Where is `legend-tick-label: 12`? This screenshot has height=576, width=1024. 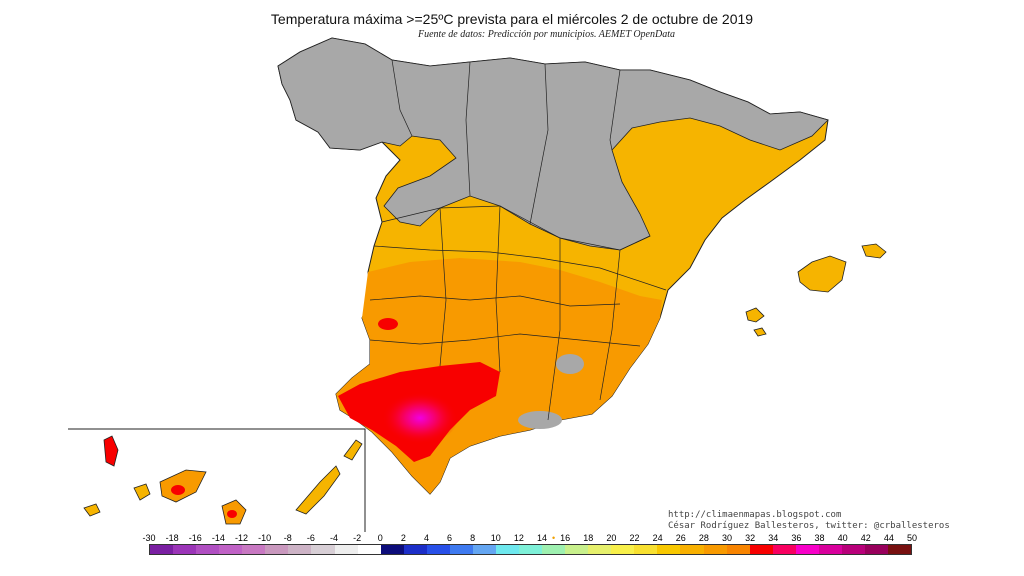
legend-tick-label: 12 is located at coordinates (518, 538).